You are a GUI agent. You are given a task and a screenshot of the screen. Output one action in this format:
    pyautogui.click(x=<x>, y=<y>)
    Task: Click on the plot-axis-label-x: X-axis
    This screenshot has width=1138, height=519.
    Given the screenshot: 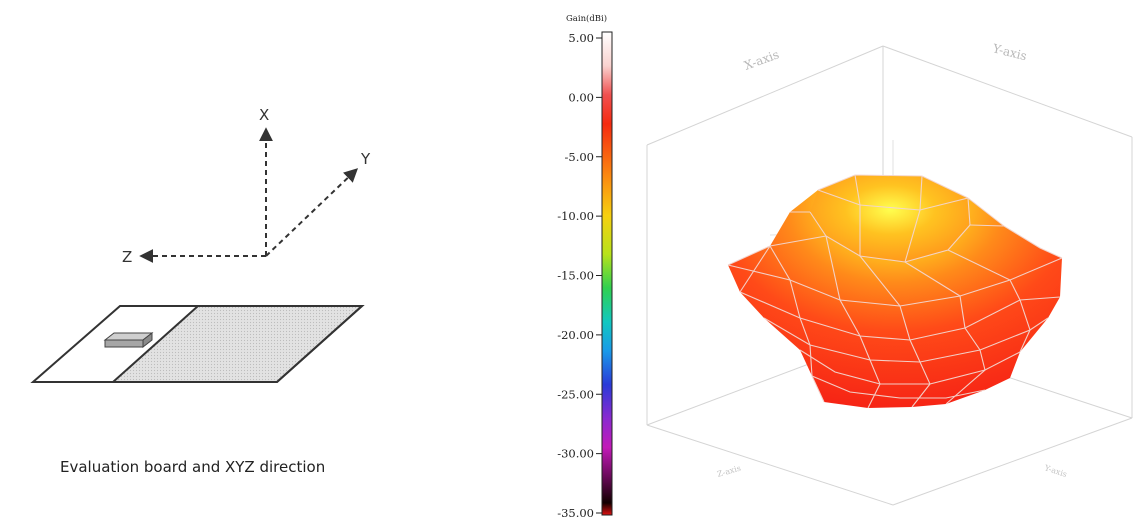 What is the action you would take?
    pyautogui.click(x=761, y=60)
    